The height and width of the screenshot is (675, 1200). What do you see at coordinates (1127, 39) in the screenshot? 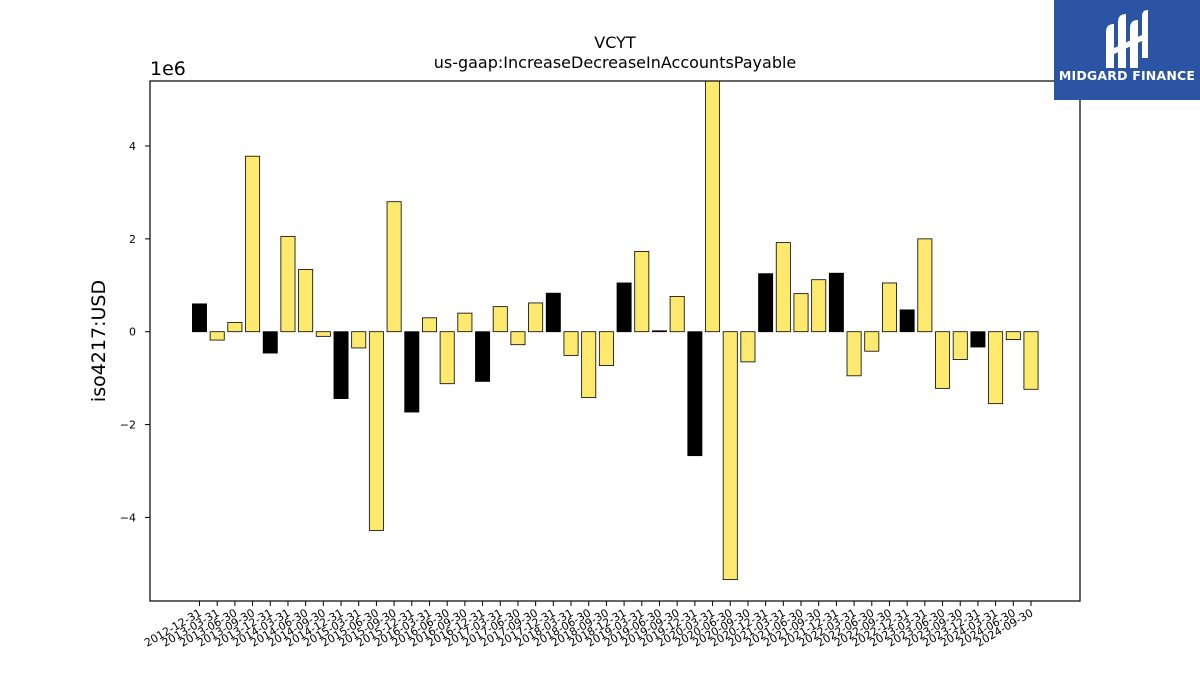
I see `midgard-logo-icon` at bounding box center [1127, 39].